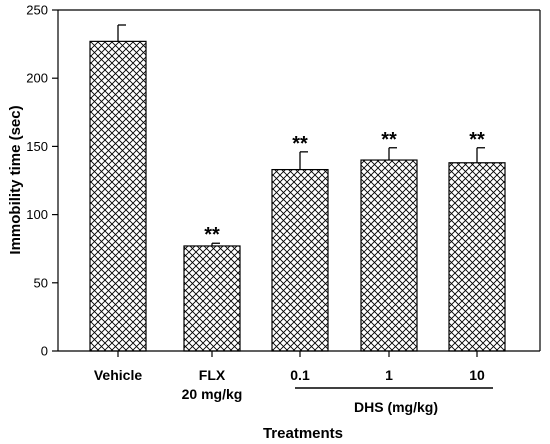  What do you see at coordinates (37, 214) in the screenshot?
I see `y-tick-label: 100` at bounding box center [37, 214].